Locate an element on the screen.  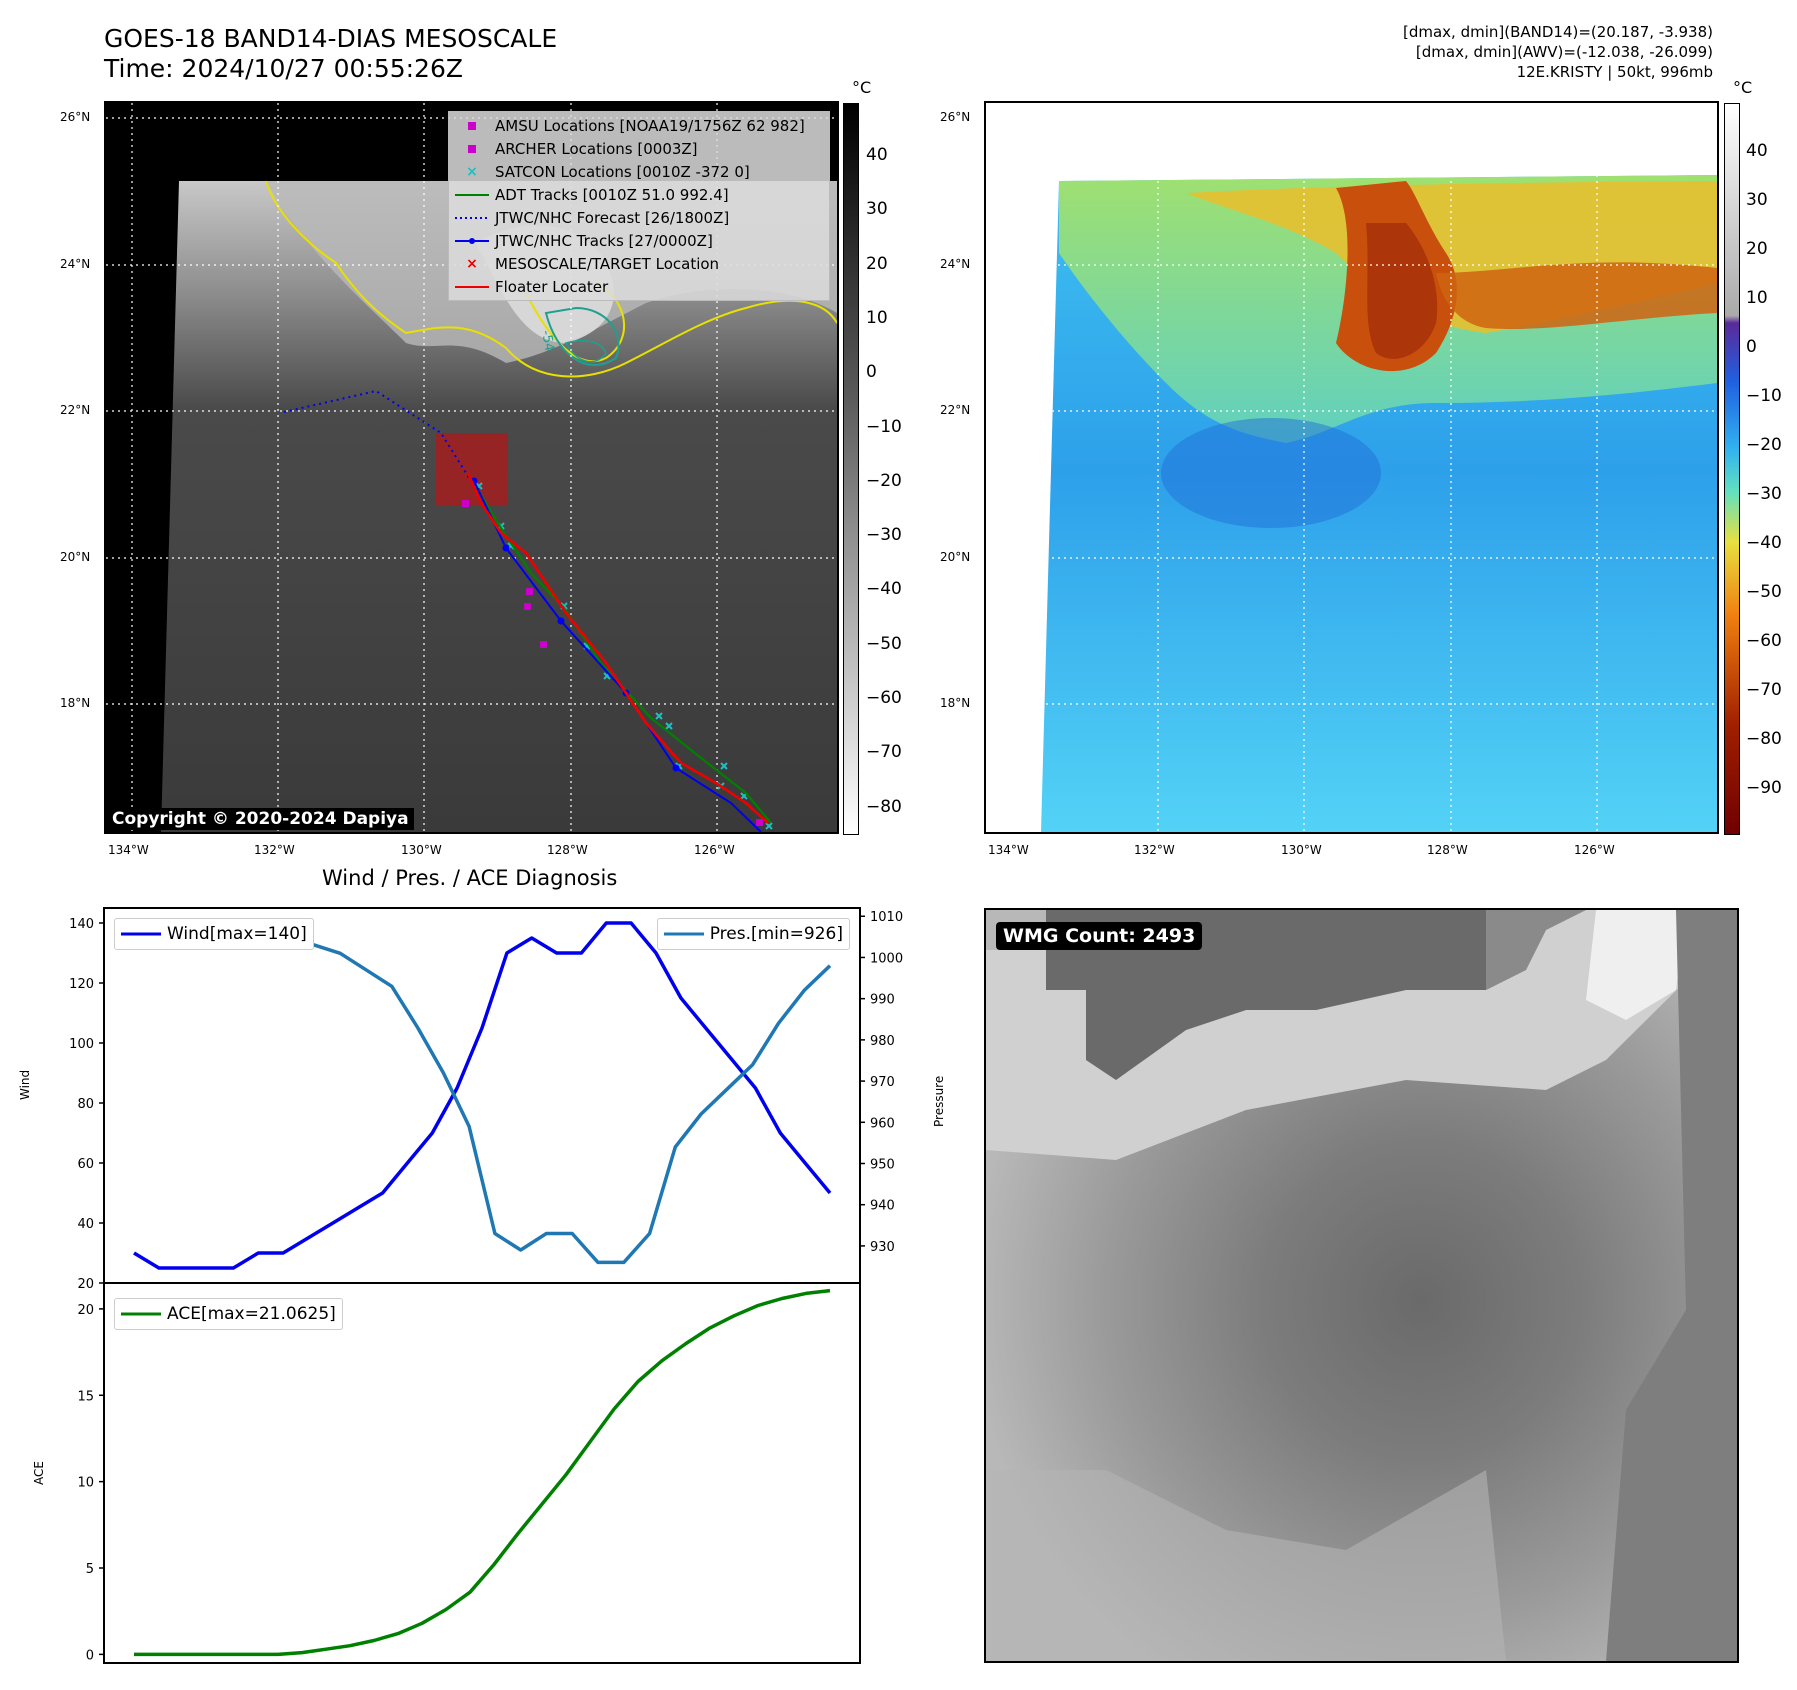
target-box is located at coordinates (472, 469).